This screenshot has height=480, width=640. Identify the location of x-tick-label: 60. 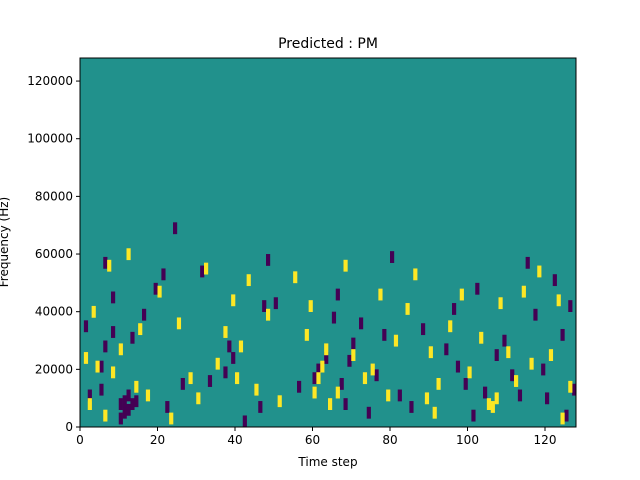
(312, 440).